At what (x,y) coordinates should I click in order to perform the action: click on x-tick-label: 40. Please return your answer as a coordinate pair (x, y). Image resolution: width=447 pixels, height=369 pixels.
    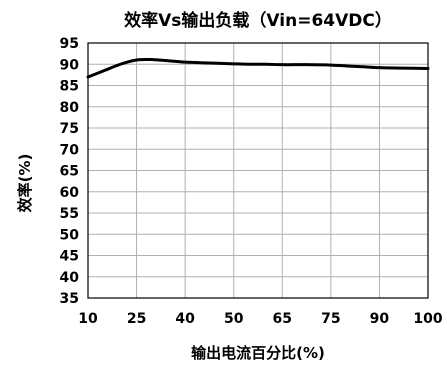
    Looking at the image, I should click on (185, 319).